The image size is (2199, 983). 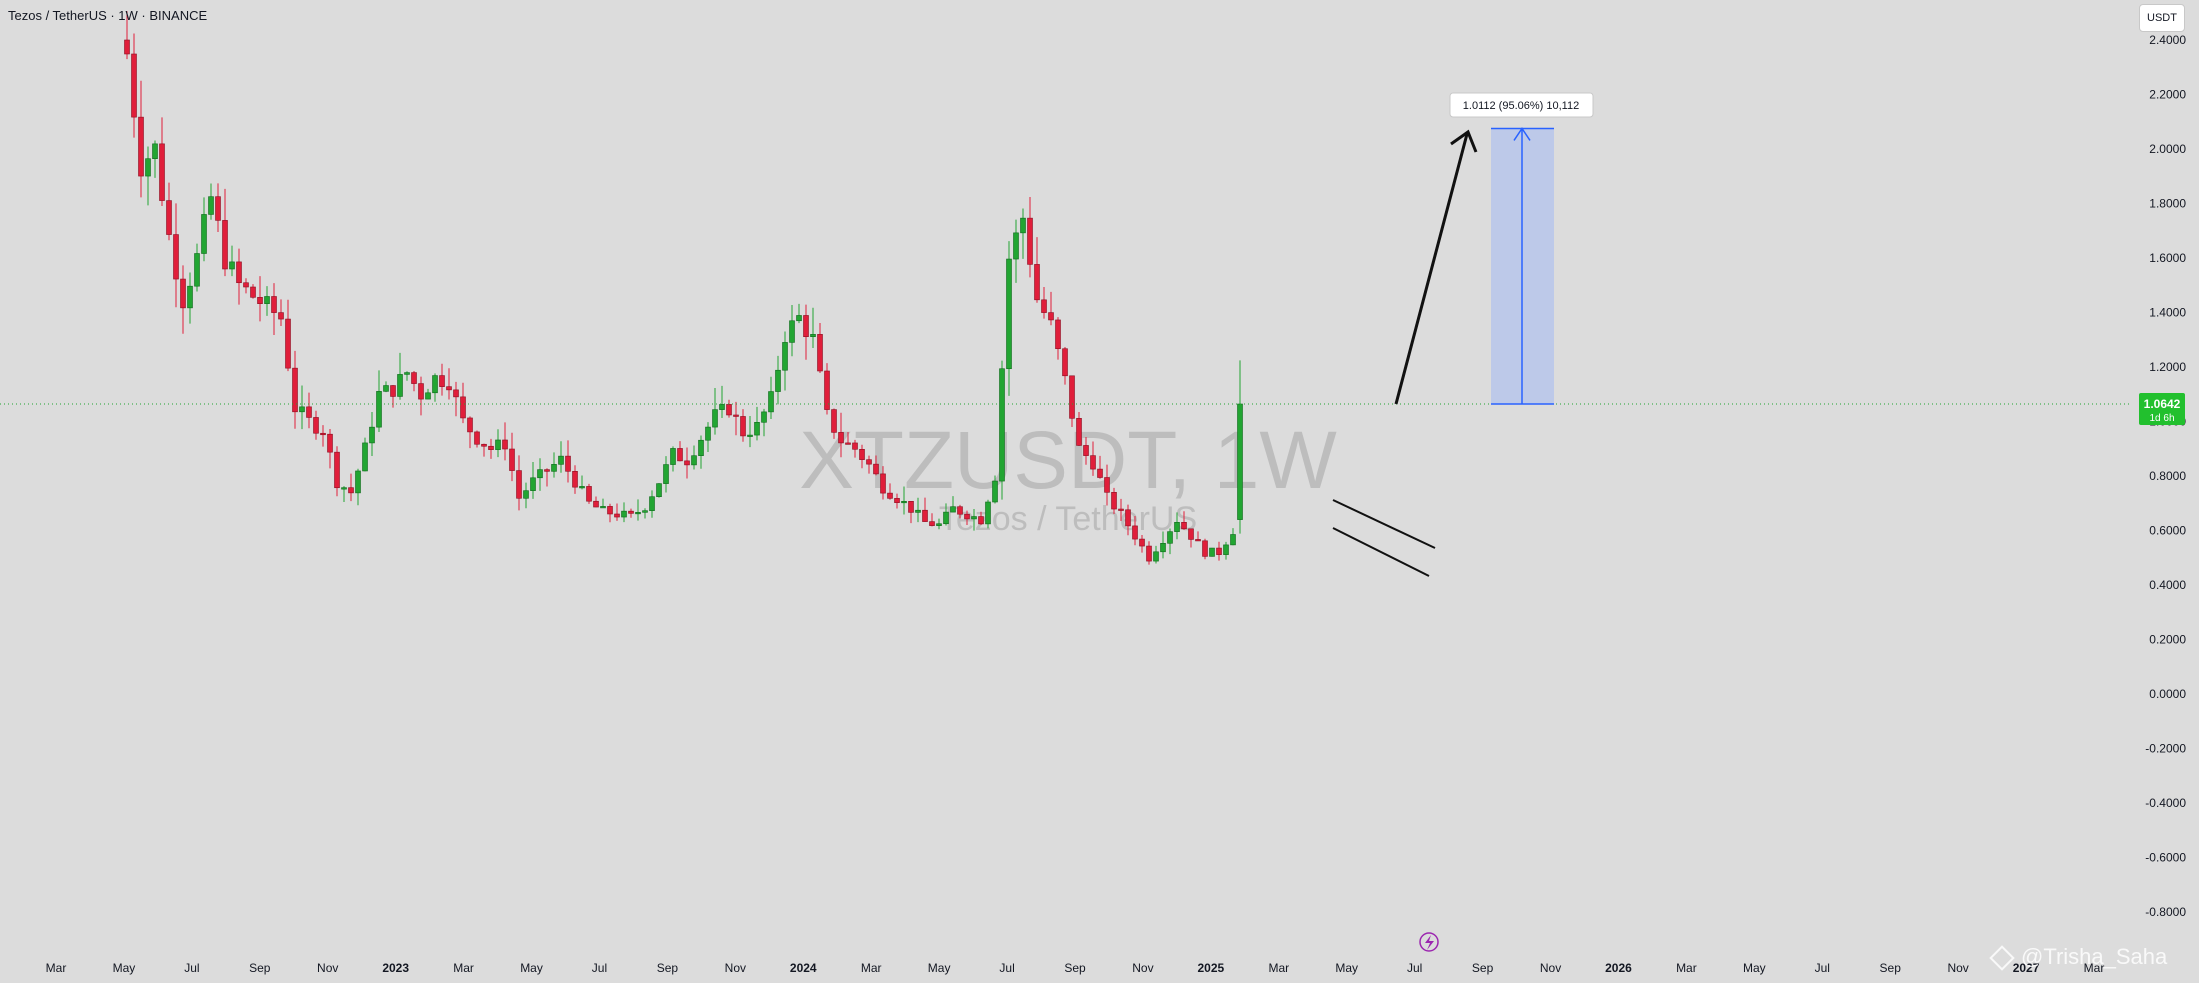 What do you see at coordinates (1429, 942) in the screenshot?
I see `lightning-icon` at bounding box center [1429, 942].